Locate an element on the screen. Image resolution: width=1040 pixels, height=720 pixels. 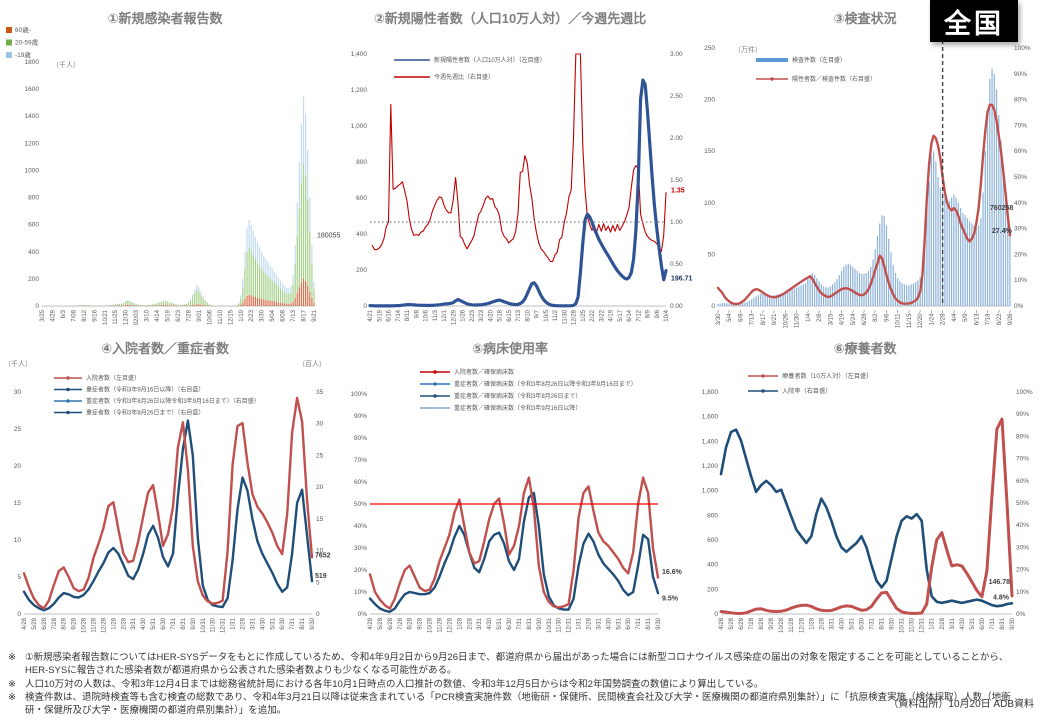
svg-text: 20-59歳 is located at coordinates (27, 42).